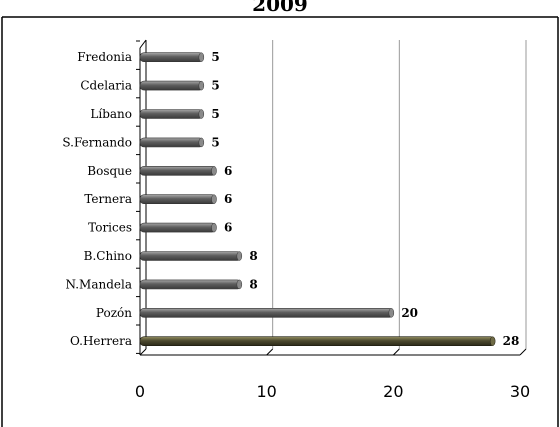 The height and width of the screenshot is (427, 560). Describe the element at coordinates (109, 171) in the screenshot. I see `category-label: Bosque` at that location.